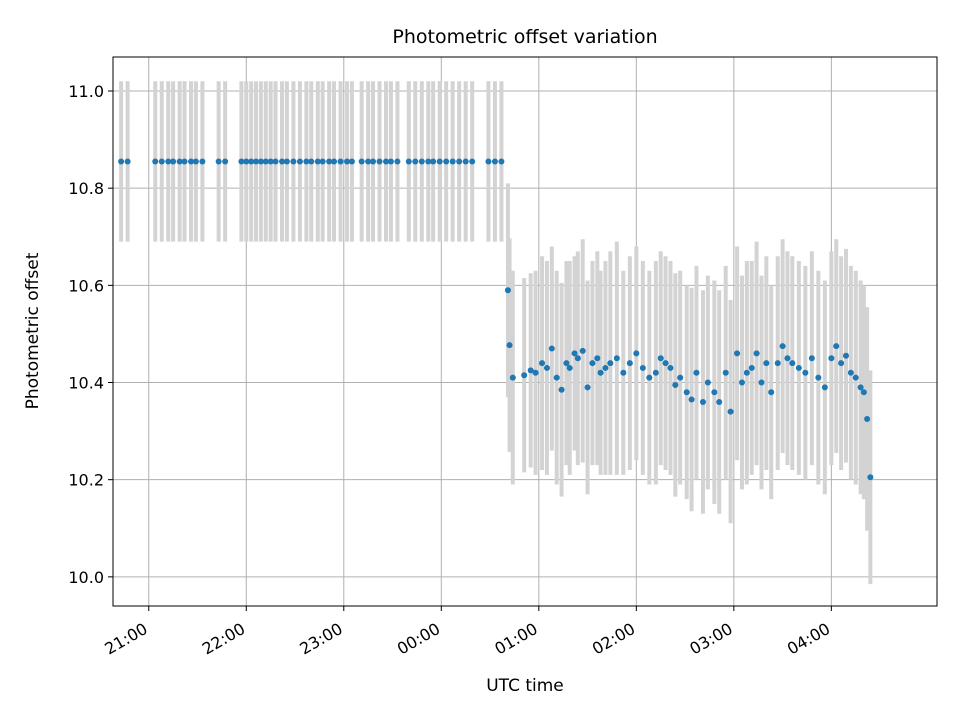 The width and height of the screenshot is (960, 720). What do you see at coordinates (86, 480) in the screenshot?
I see `y-tick-label: 10.2` at bounding box center [86, 480].